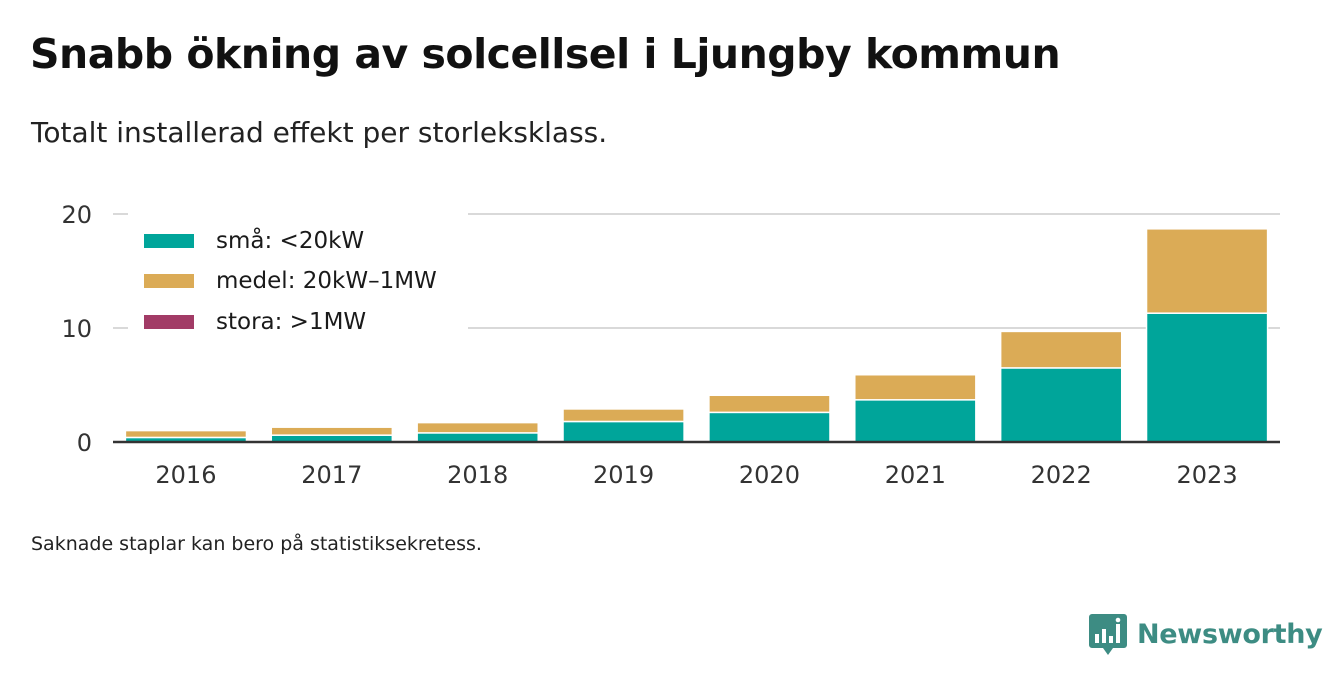 The image size is (1340, 685). I want to click on bar-2018-medium, so click(477, 427).